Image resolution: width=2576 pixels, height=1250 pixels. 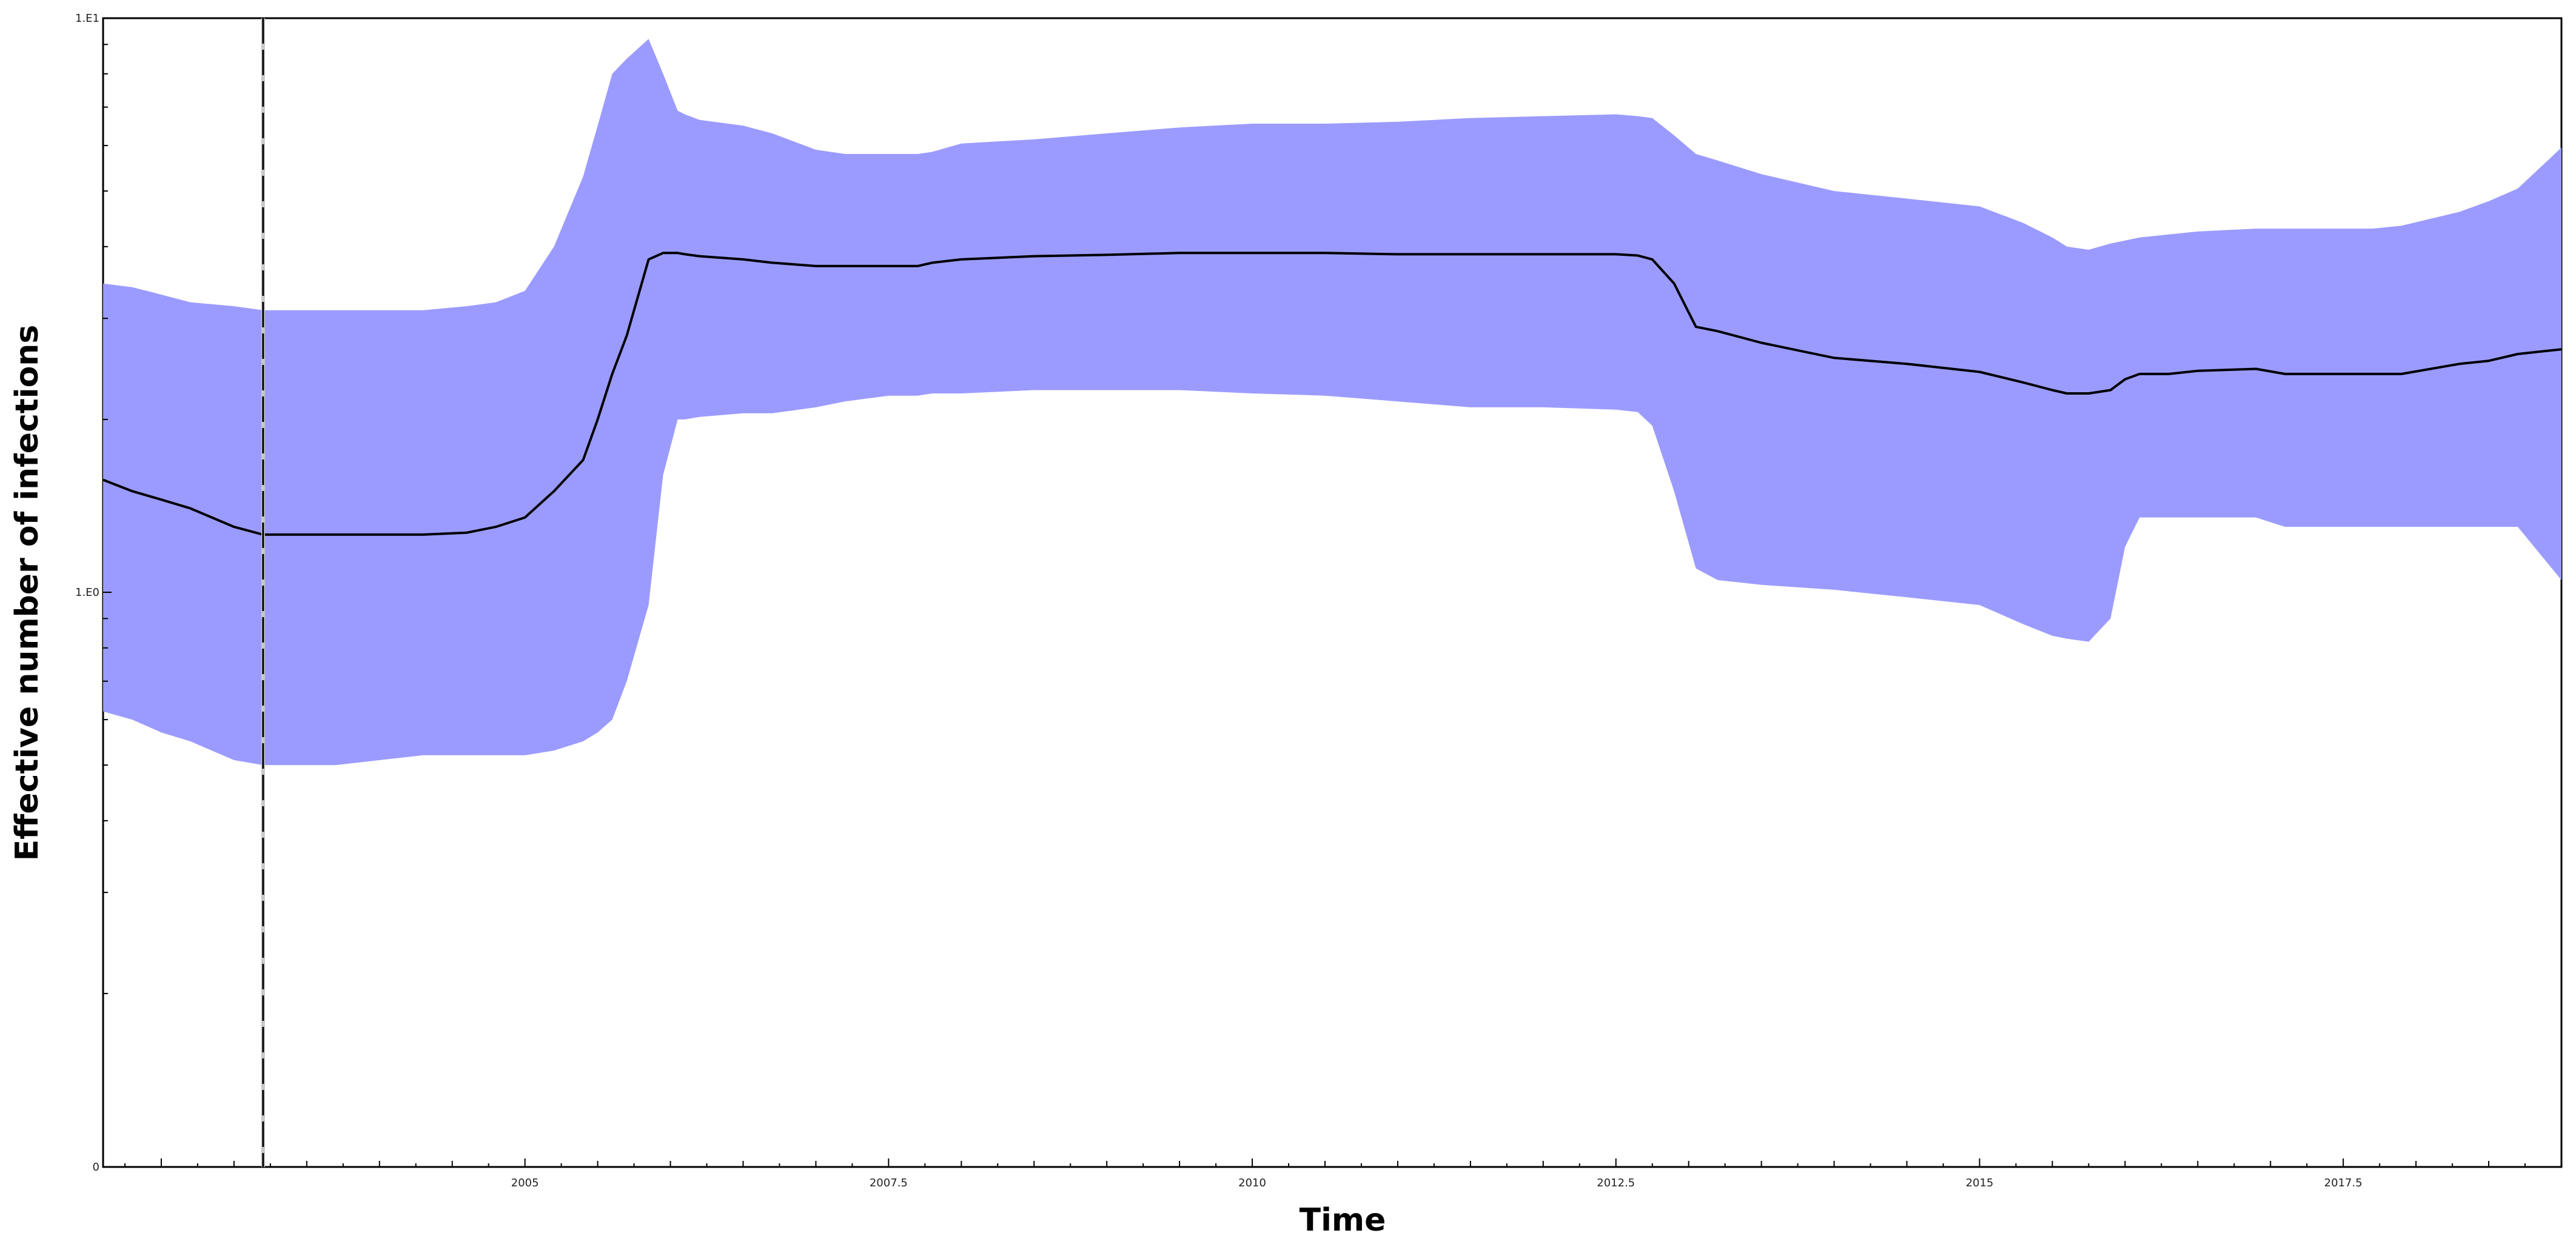 I want to click on x-tick-label: 2012.5, so click(x=1616, y=1183).